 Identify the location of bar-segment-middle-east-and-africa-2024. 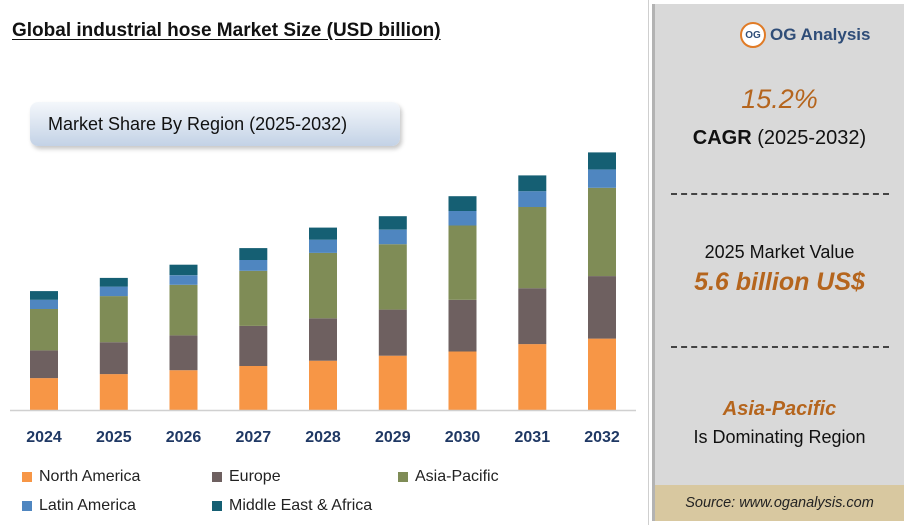
(44, 295).